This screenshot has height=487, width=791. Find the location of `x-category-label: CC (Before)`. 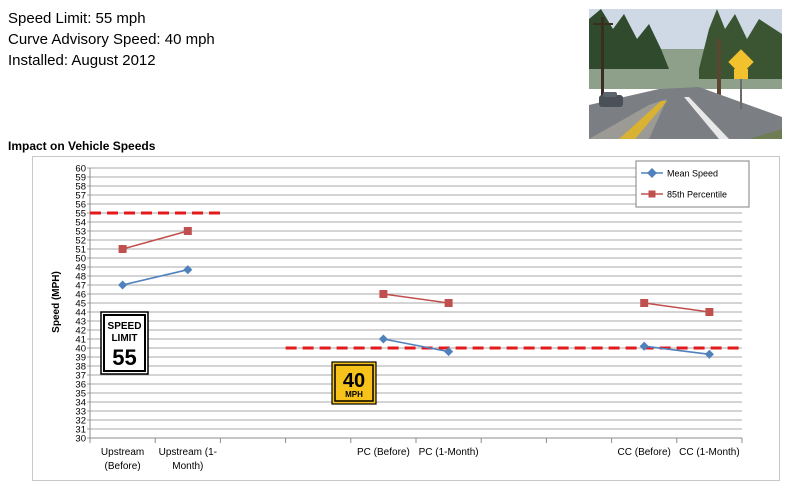

x-category-label: CC (Before) is located at coordinates (644, 452).